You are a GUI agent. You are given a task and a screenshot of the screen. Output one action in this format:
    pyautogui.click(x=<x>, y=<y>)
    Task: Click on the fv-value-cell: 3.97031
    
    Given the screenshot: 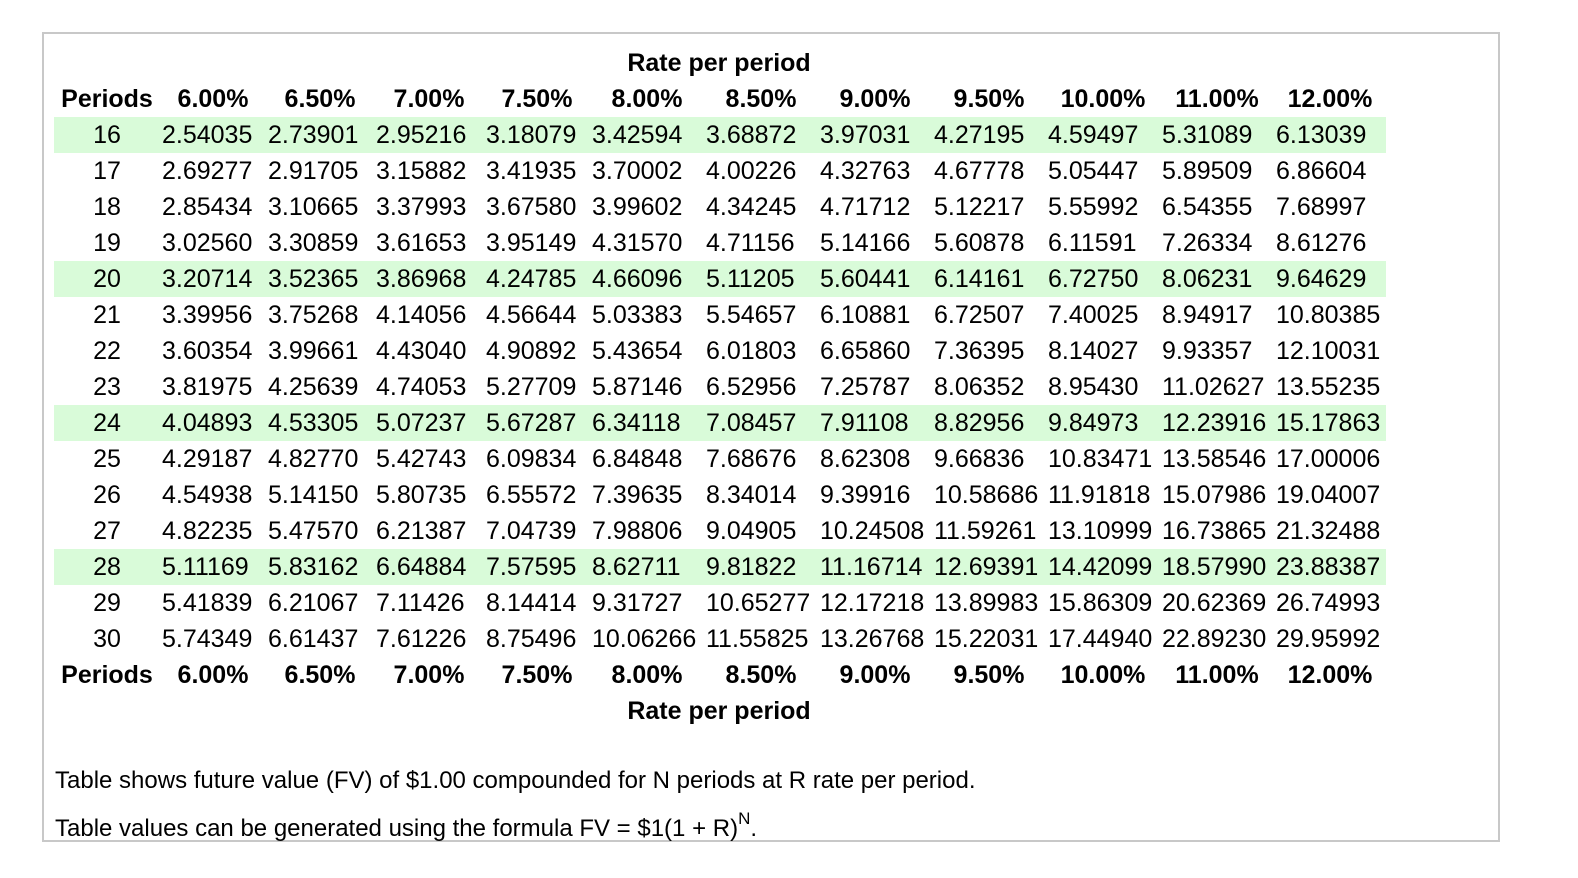 What is the action you would take?
    pyautogui.click(x=875, y=135)
    